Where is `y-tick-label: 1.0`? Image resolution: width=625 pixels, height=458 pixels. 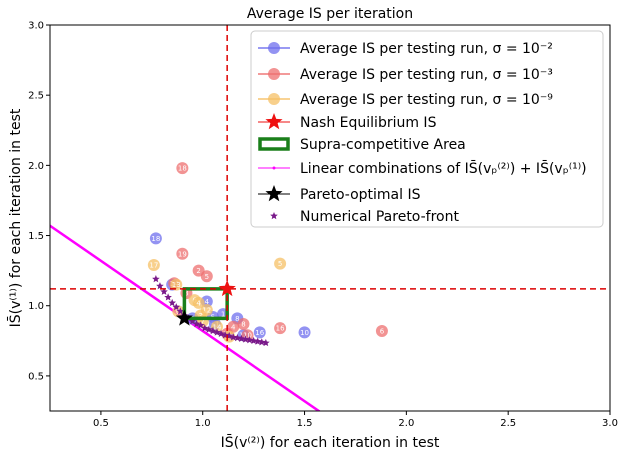 y-tick-label: 1.0 is located at coordinates (36, 306).